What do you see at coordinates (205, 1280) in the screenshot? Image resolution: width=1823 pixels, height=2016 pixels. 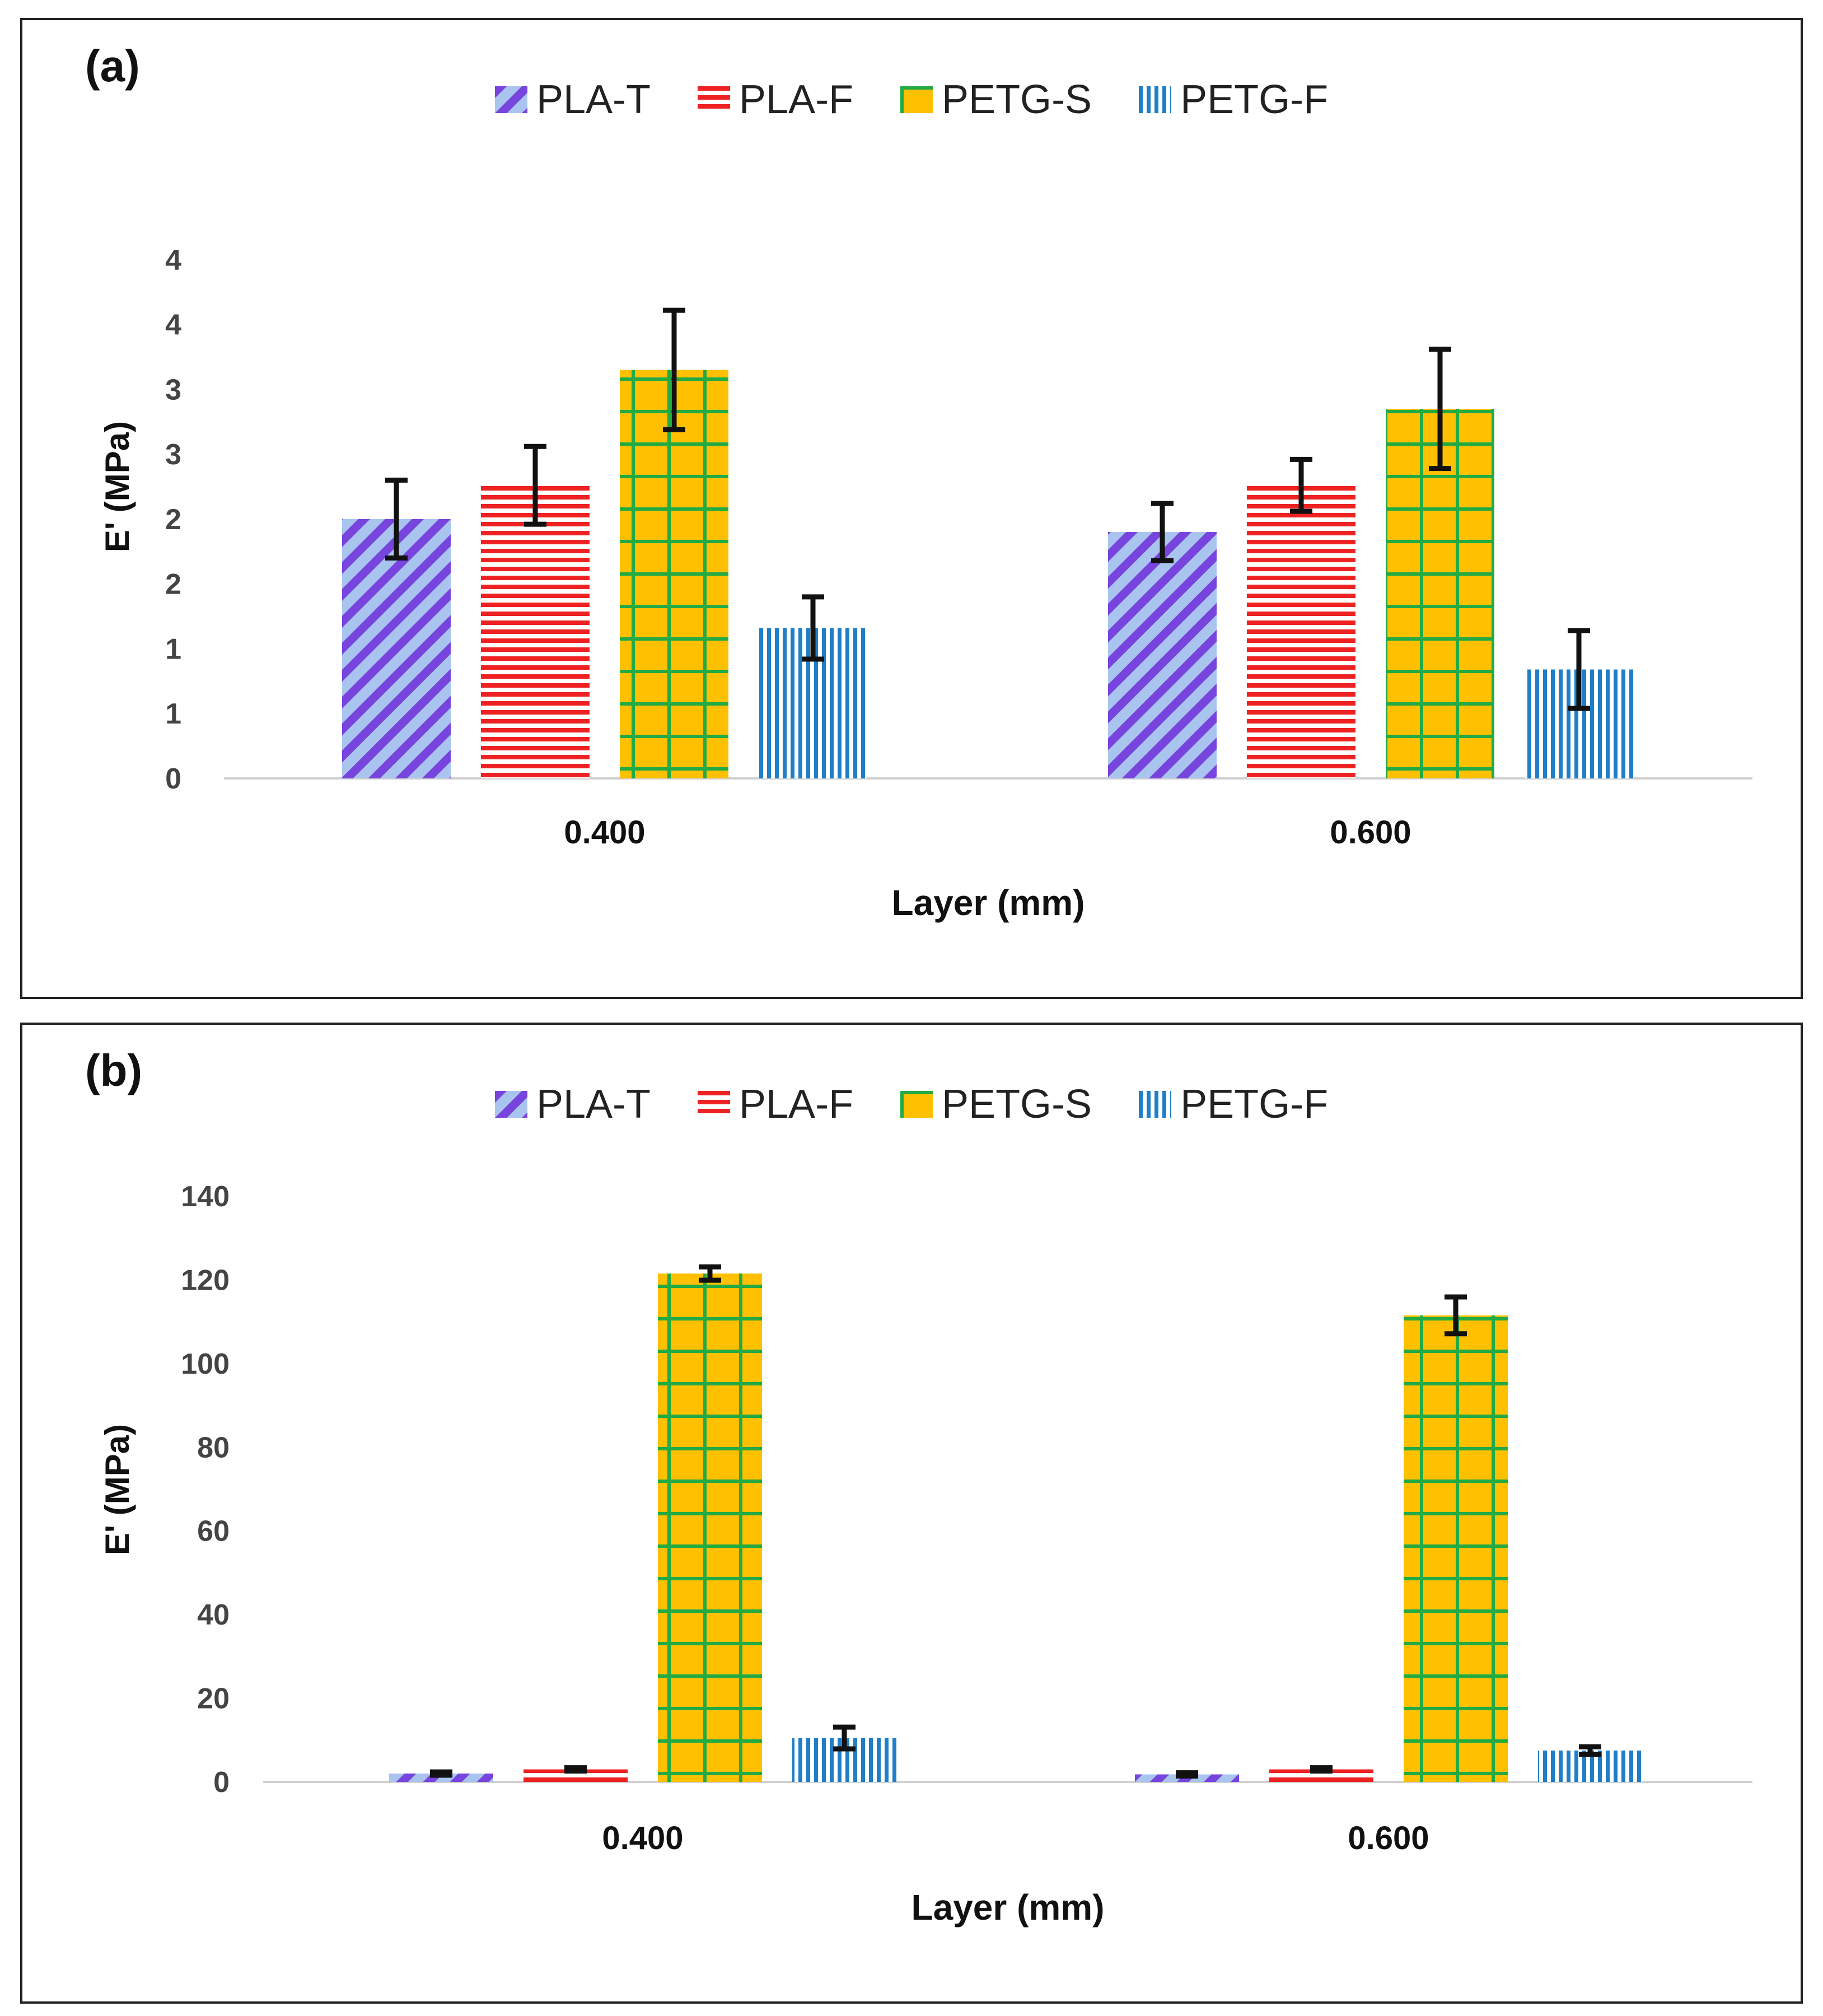 I see `y-tick-label: 120` at bounding box center [205, 1280].